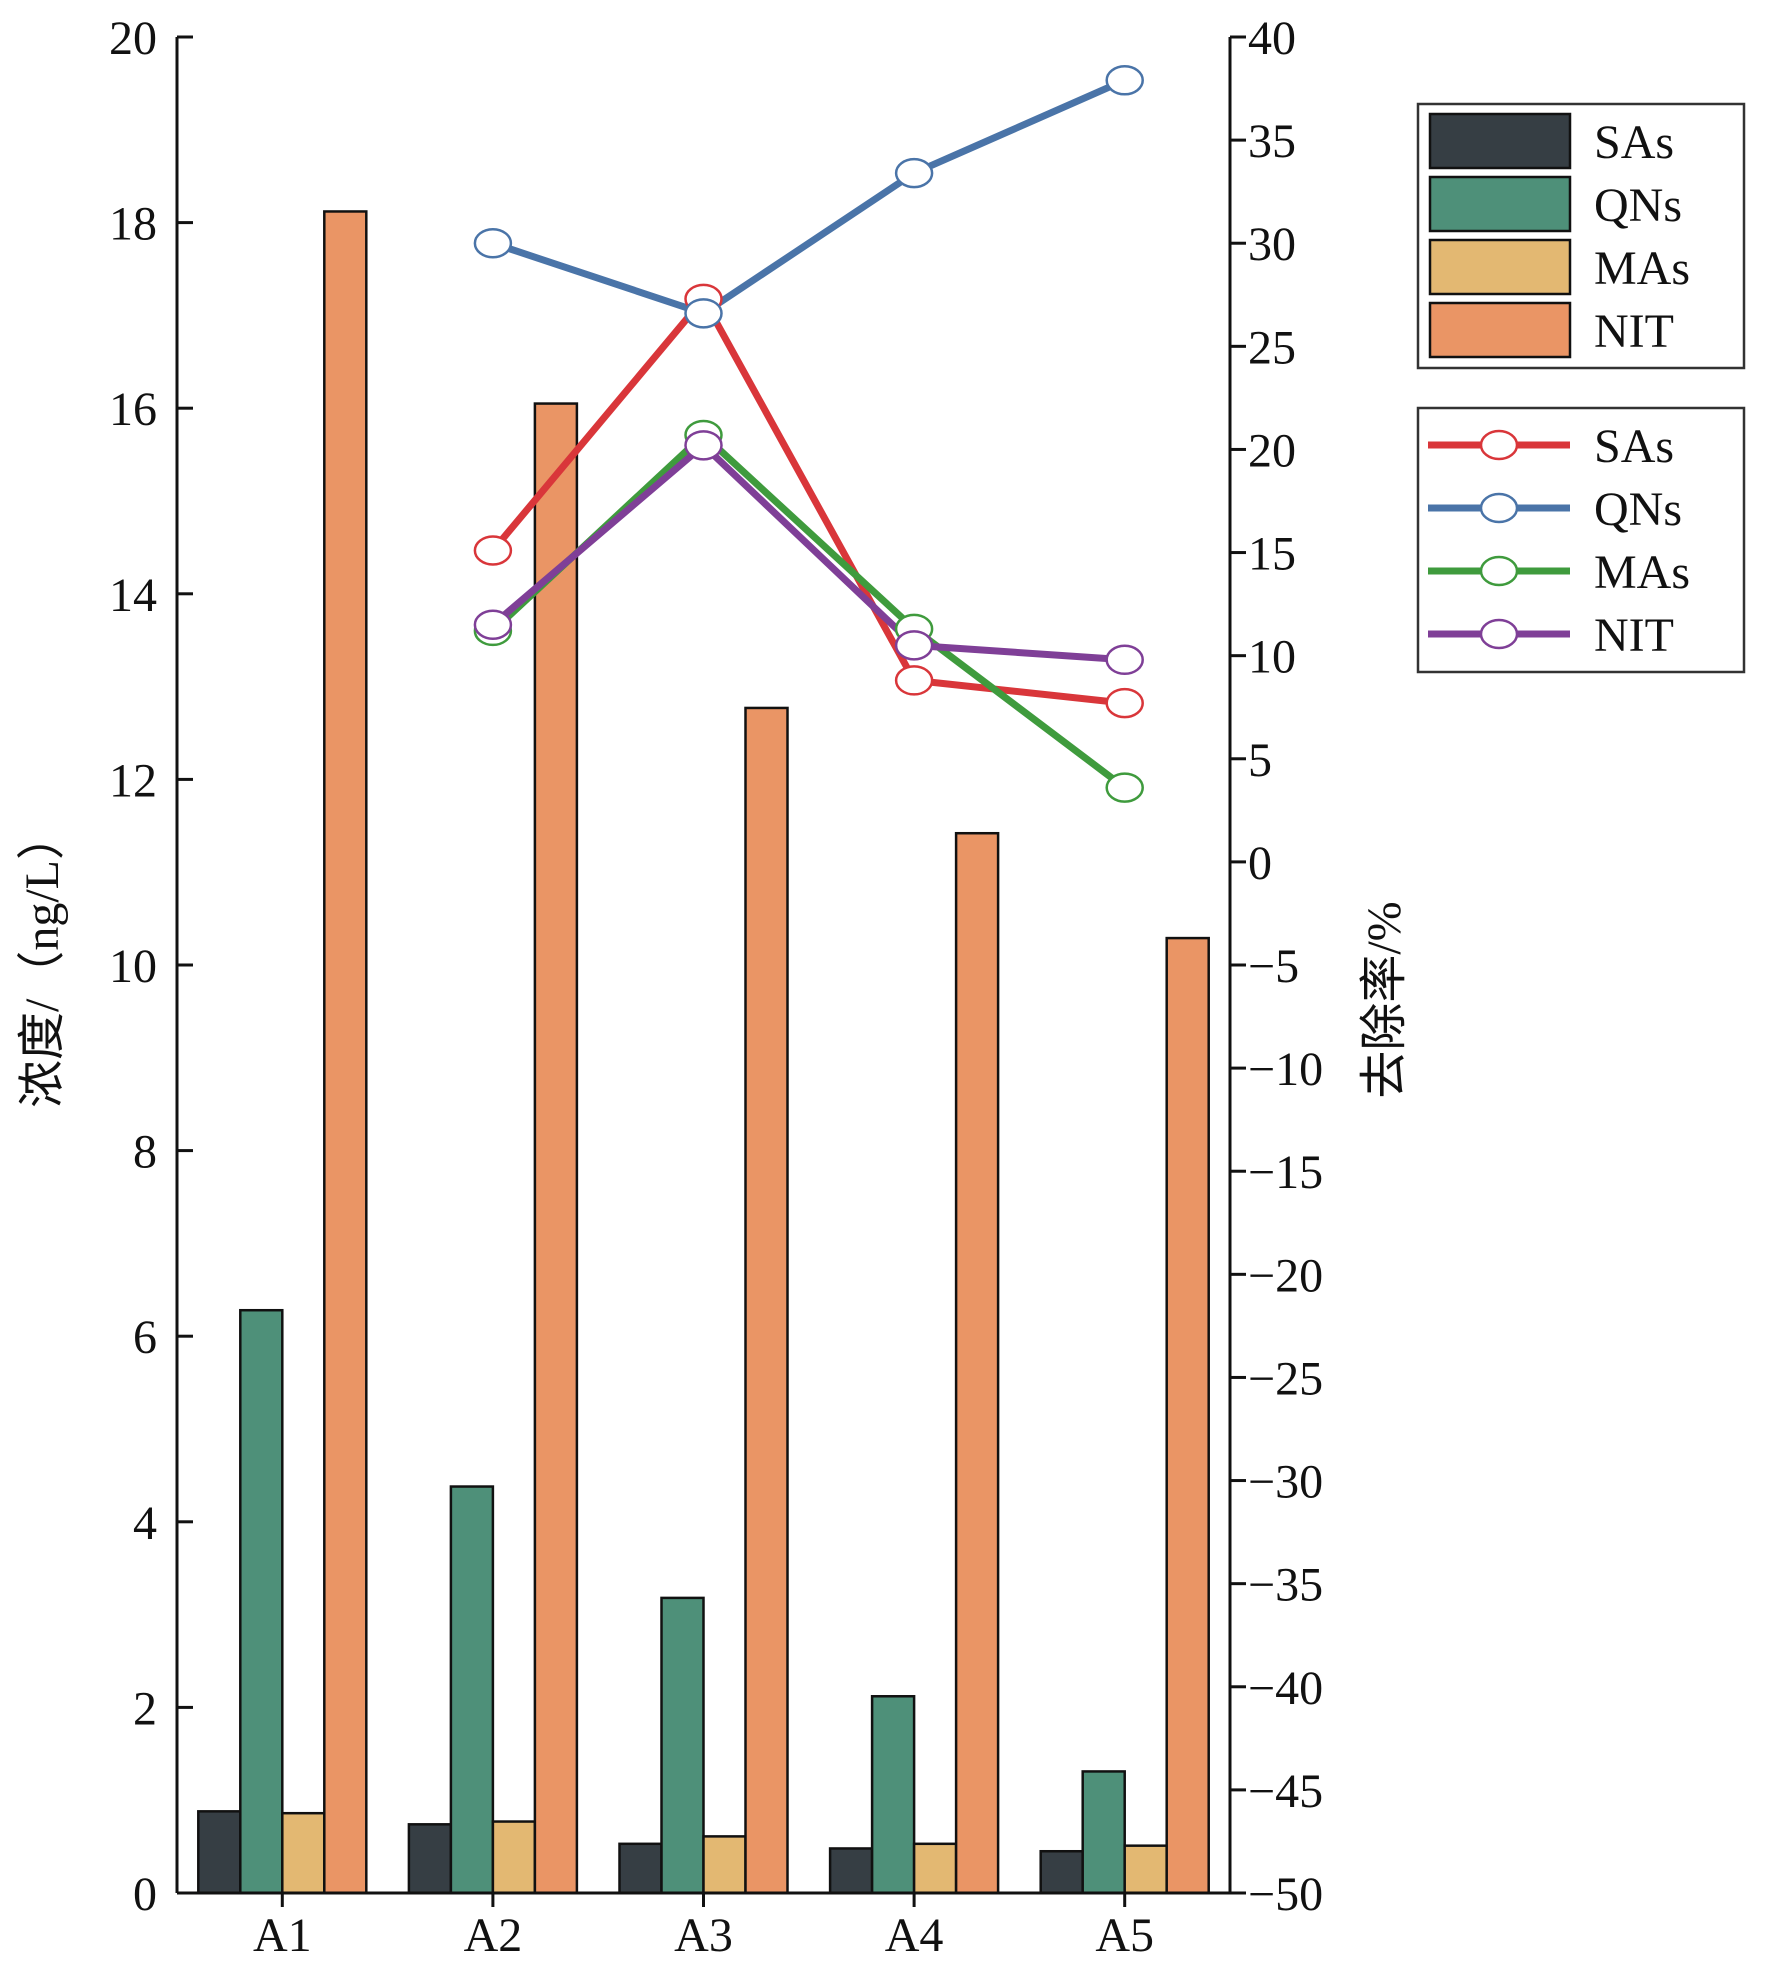 Image resolution: width=1766 pixels, height=1977 pixels. What do you see at coordinates (1124, 787) in the screenshot?
I see `point-mas-a5` at bounding box center [1124, 787].